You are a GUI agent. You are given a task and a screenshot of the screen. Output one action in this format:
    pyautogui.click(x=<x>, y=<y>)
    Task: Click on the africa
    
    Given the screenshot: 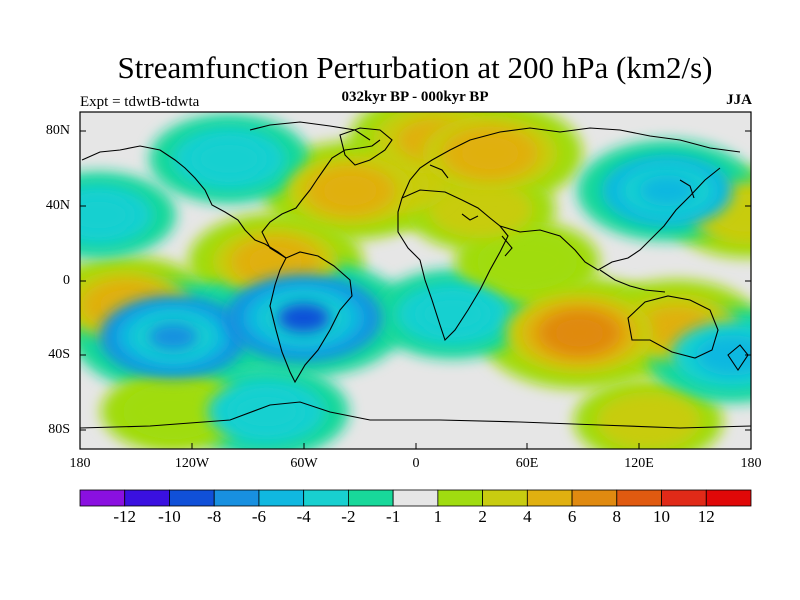 What is the action you would take?
    pyautogui.click(x=453, y=265)
    